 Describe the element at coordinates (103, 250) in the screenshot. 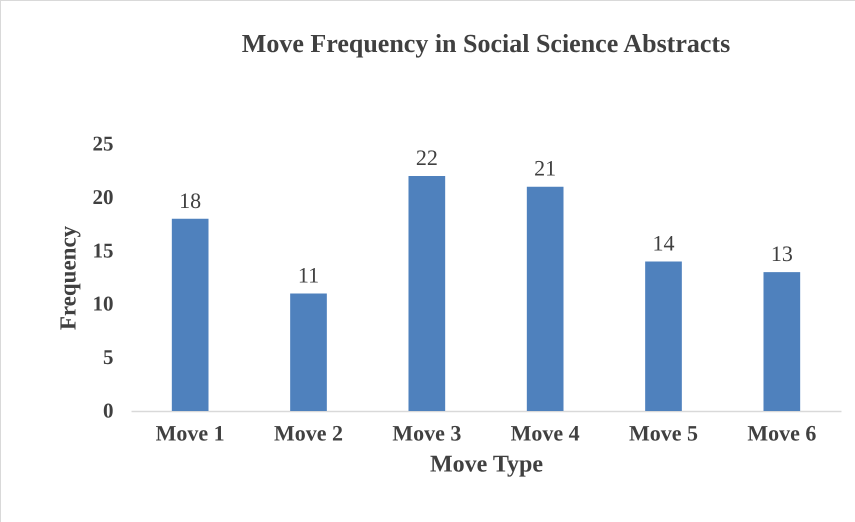

I see `y-tick-label: 15` at that location.